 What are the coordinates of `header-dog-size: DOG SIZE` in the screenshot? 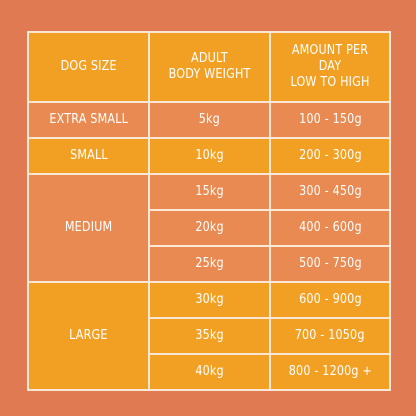 It's located at (88, 67).